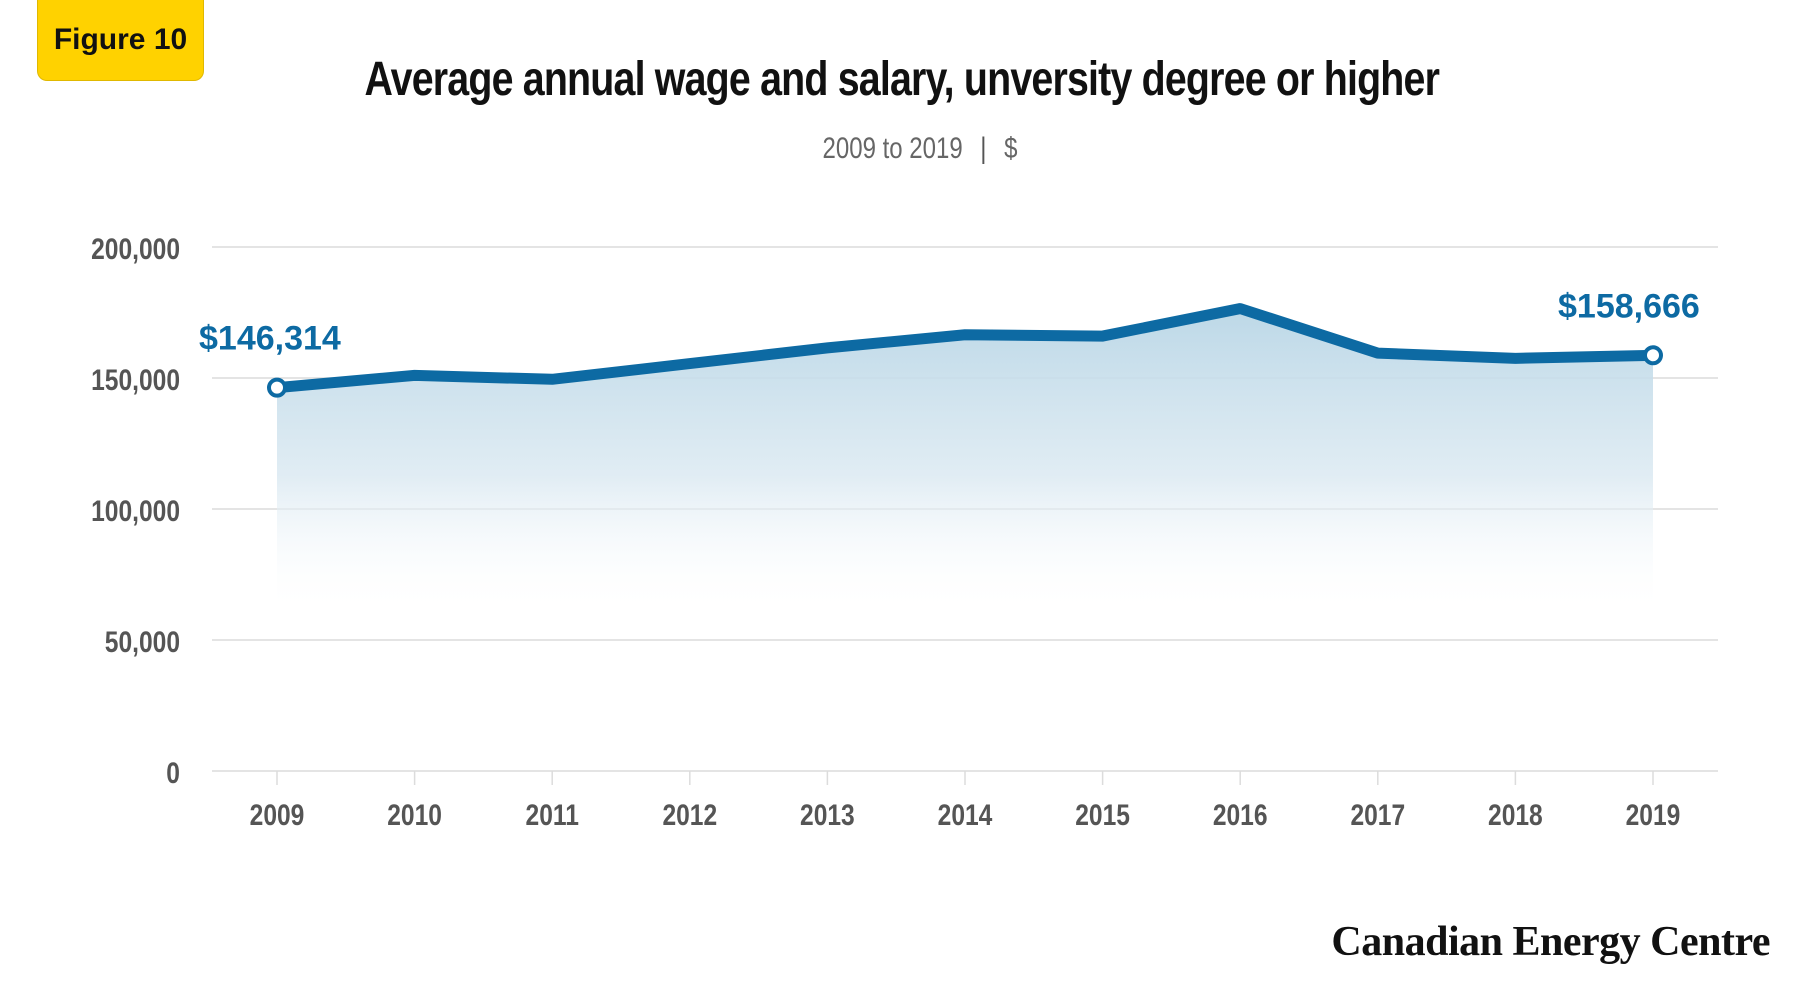  I want to click on y-tick-label: 100,000, so click(135, 511).